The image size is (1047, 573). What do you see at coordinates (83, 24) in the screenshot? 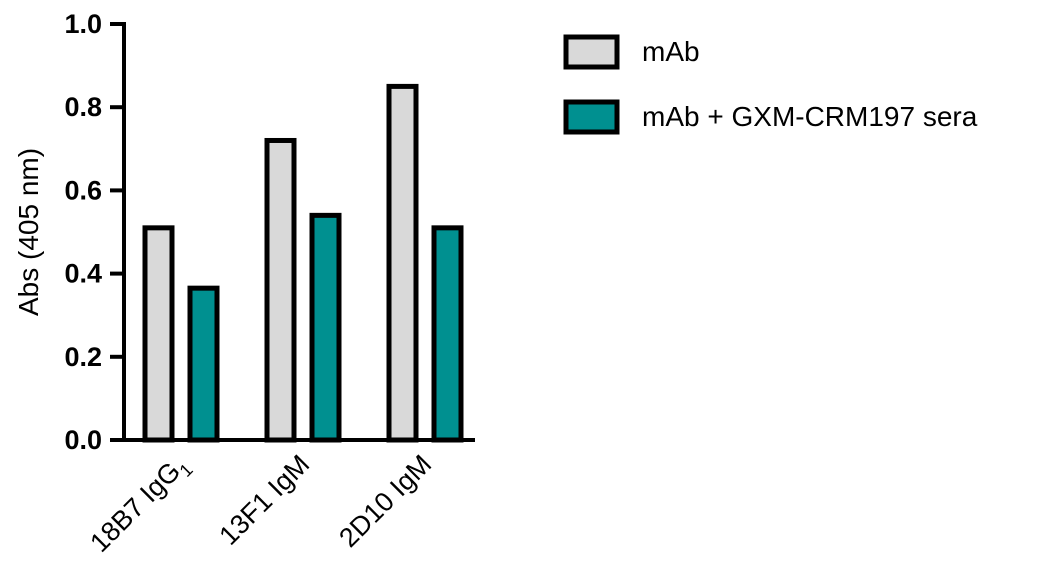
I see `y-tick-label: 1.0` at bounding box center [83, 24].